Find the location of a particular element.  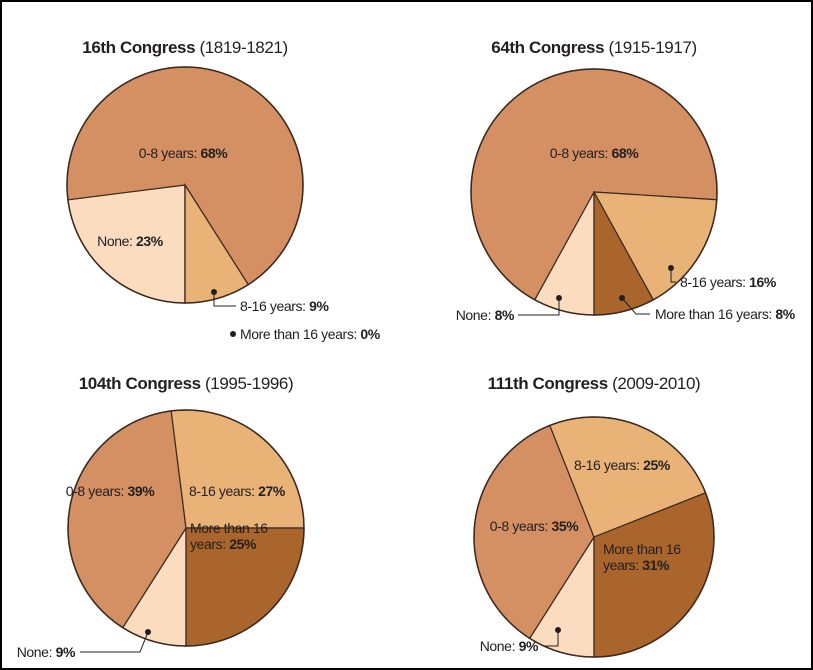

chart-title: 111th Congress (2009-2010) is located at coordinates (594, 384).